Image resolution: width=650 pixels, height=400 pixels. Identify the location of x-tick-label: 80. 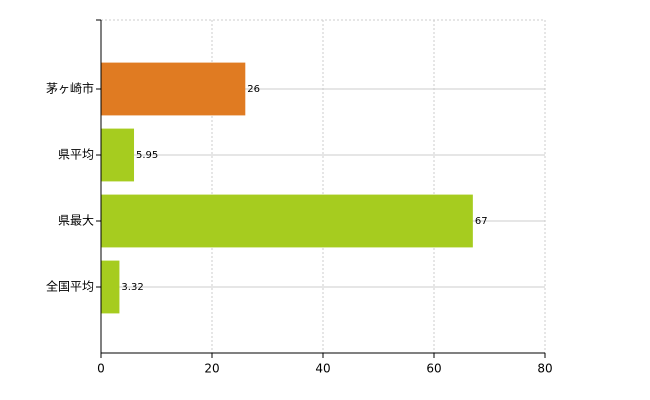
(544, 369).